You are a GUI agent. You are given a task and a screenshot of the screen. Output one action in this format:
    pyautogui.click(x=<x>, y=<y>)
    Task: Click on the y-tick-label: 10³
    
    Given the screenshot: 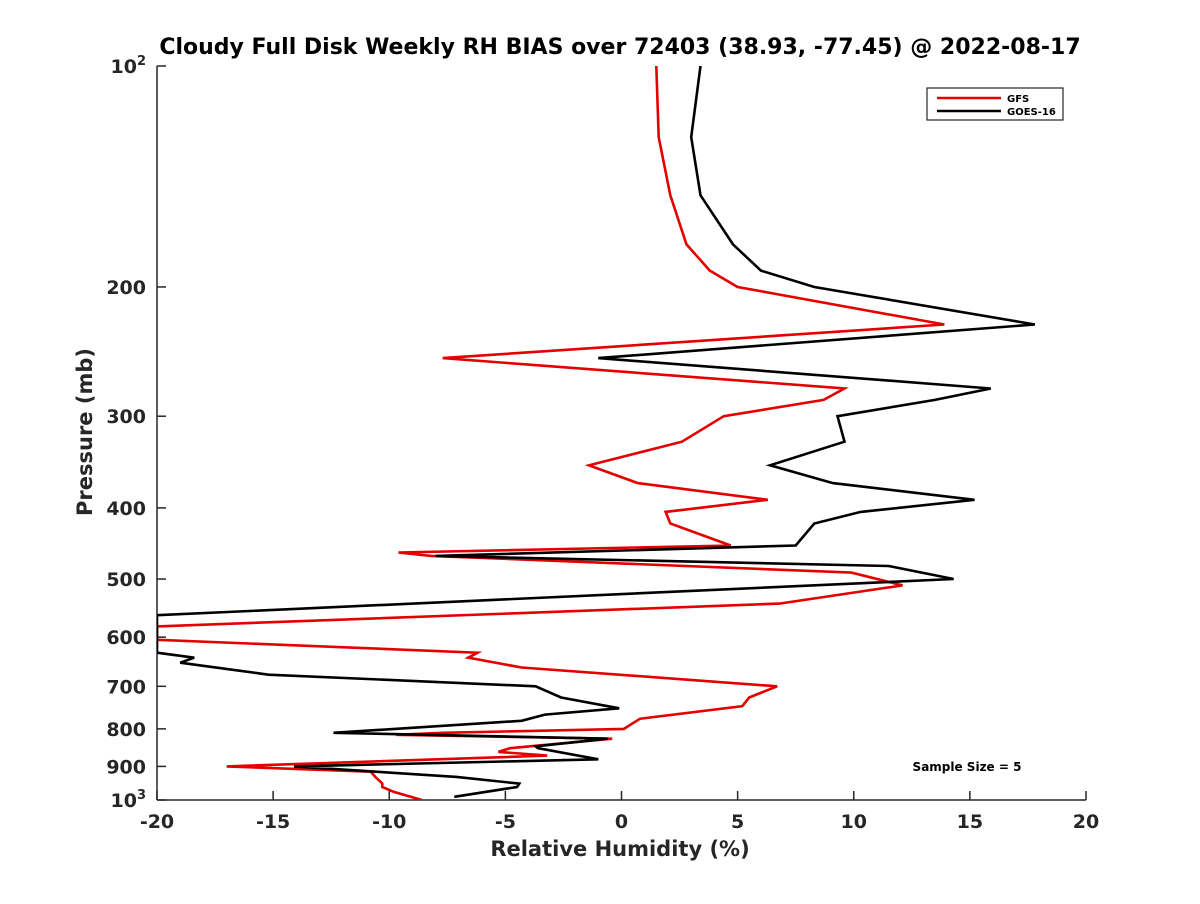 What is the action you would take?
    pyautogui.click(x=129, y=800)
    